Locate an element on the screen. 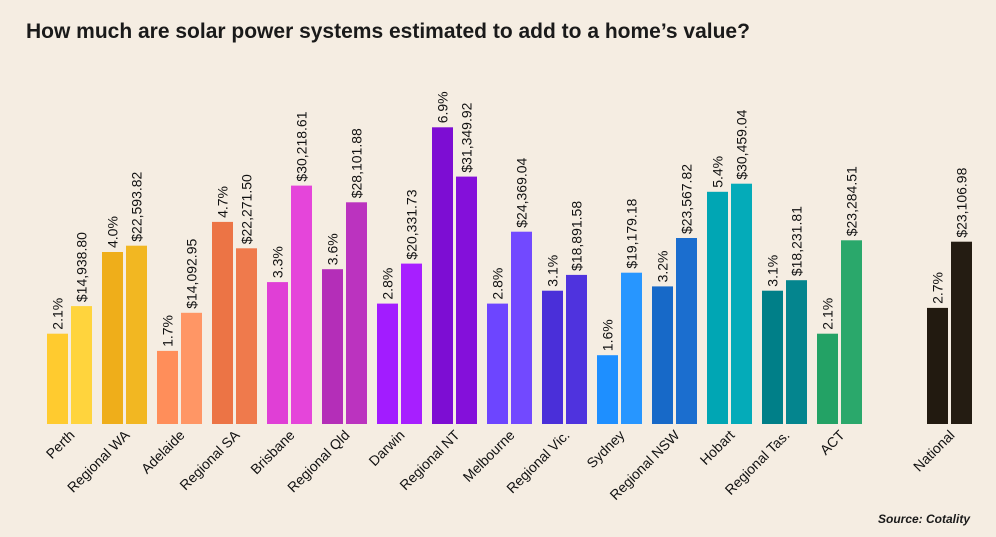  data-label-adelaide-dollar: $14,092.95 is located at coordinates (192, 274).